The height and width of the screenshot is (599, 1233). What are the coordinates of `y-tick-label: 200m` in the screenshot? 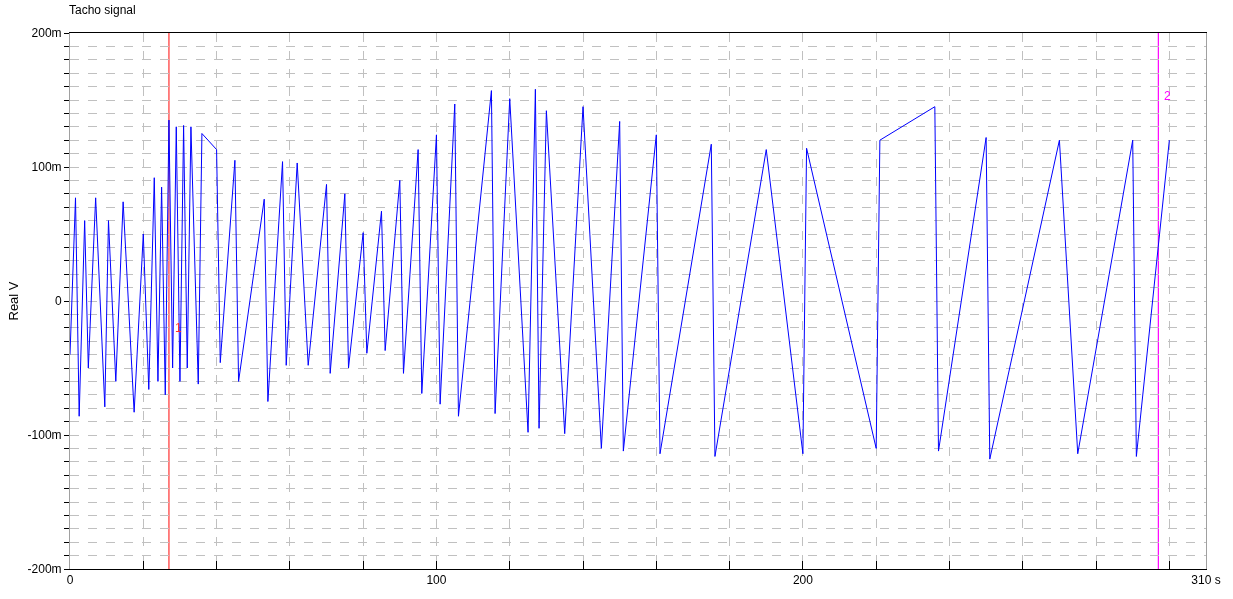 It's located at (46, 33).